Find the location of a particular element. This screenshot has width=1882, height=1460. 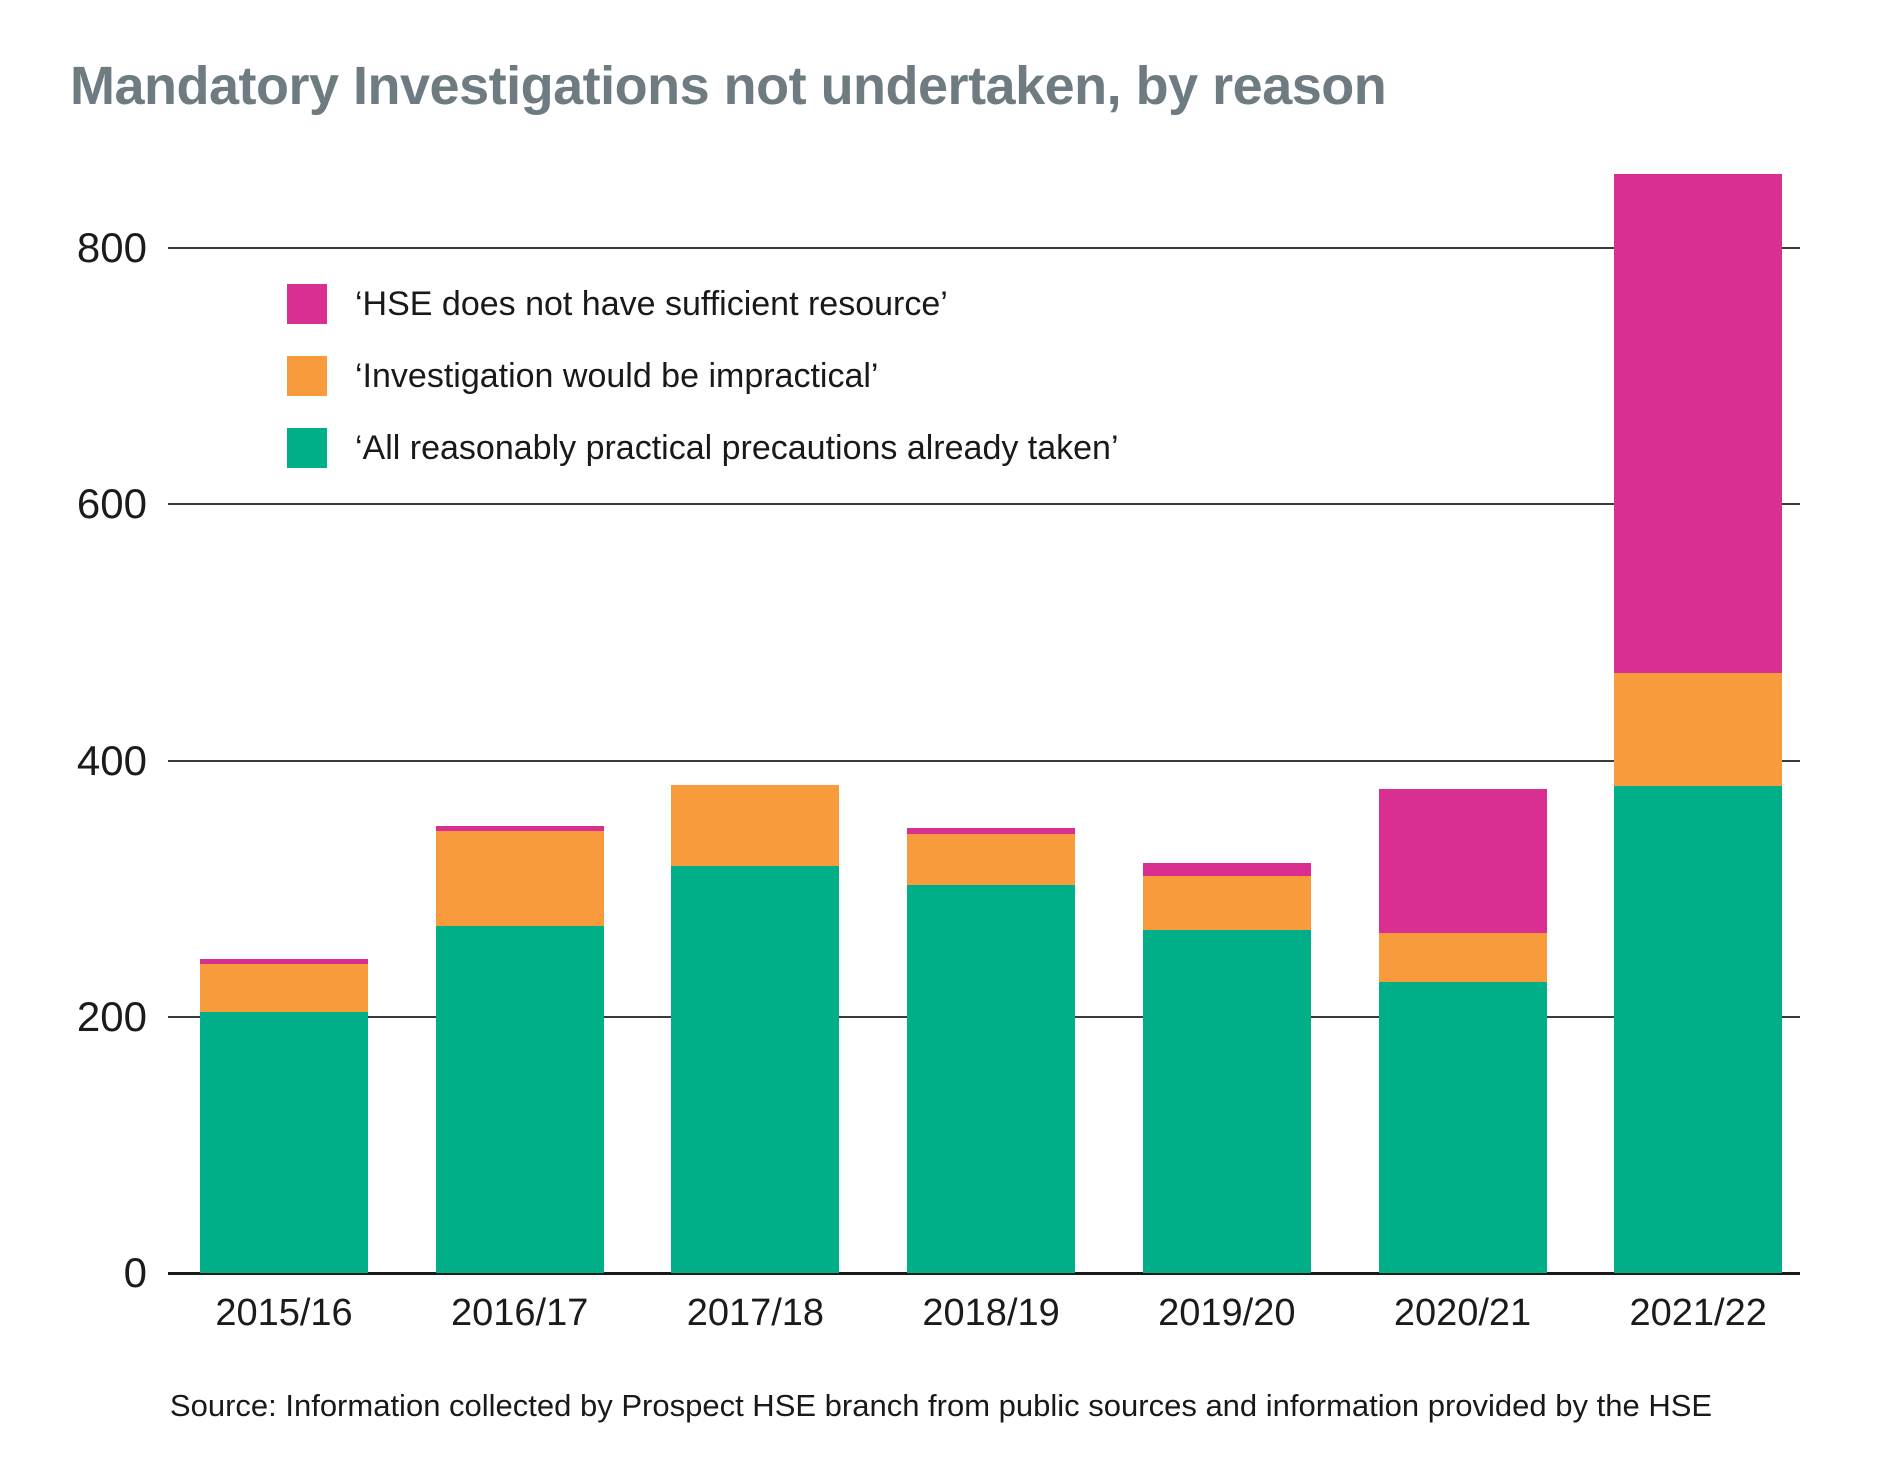

x-tick-label: 2018/19 is located at coordinates (991, 1313).